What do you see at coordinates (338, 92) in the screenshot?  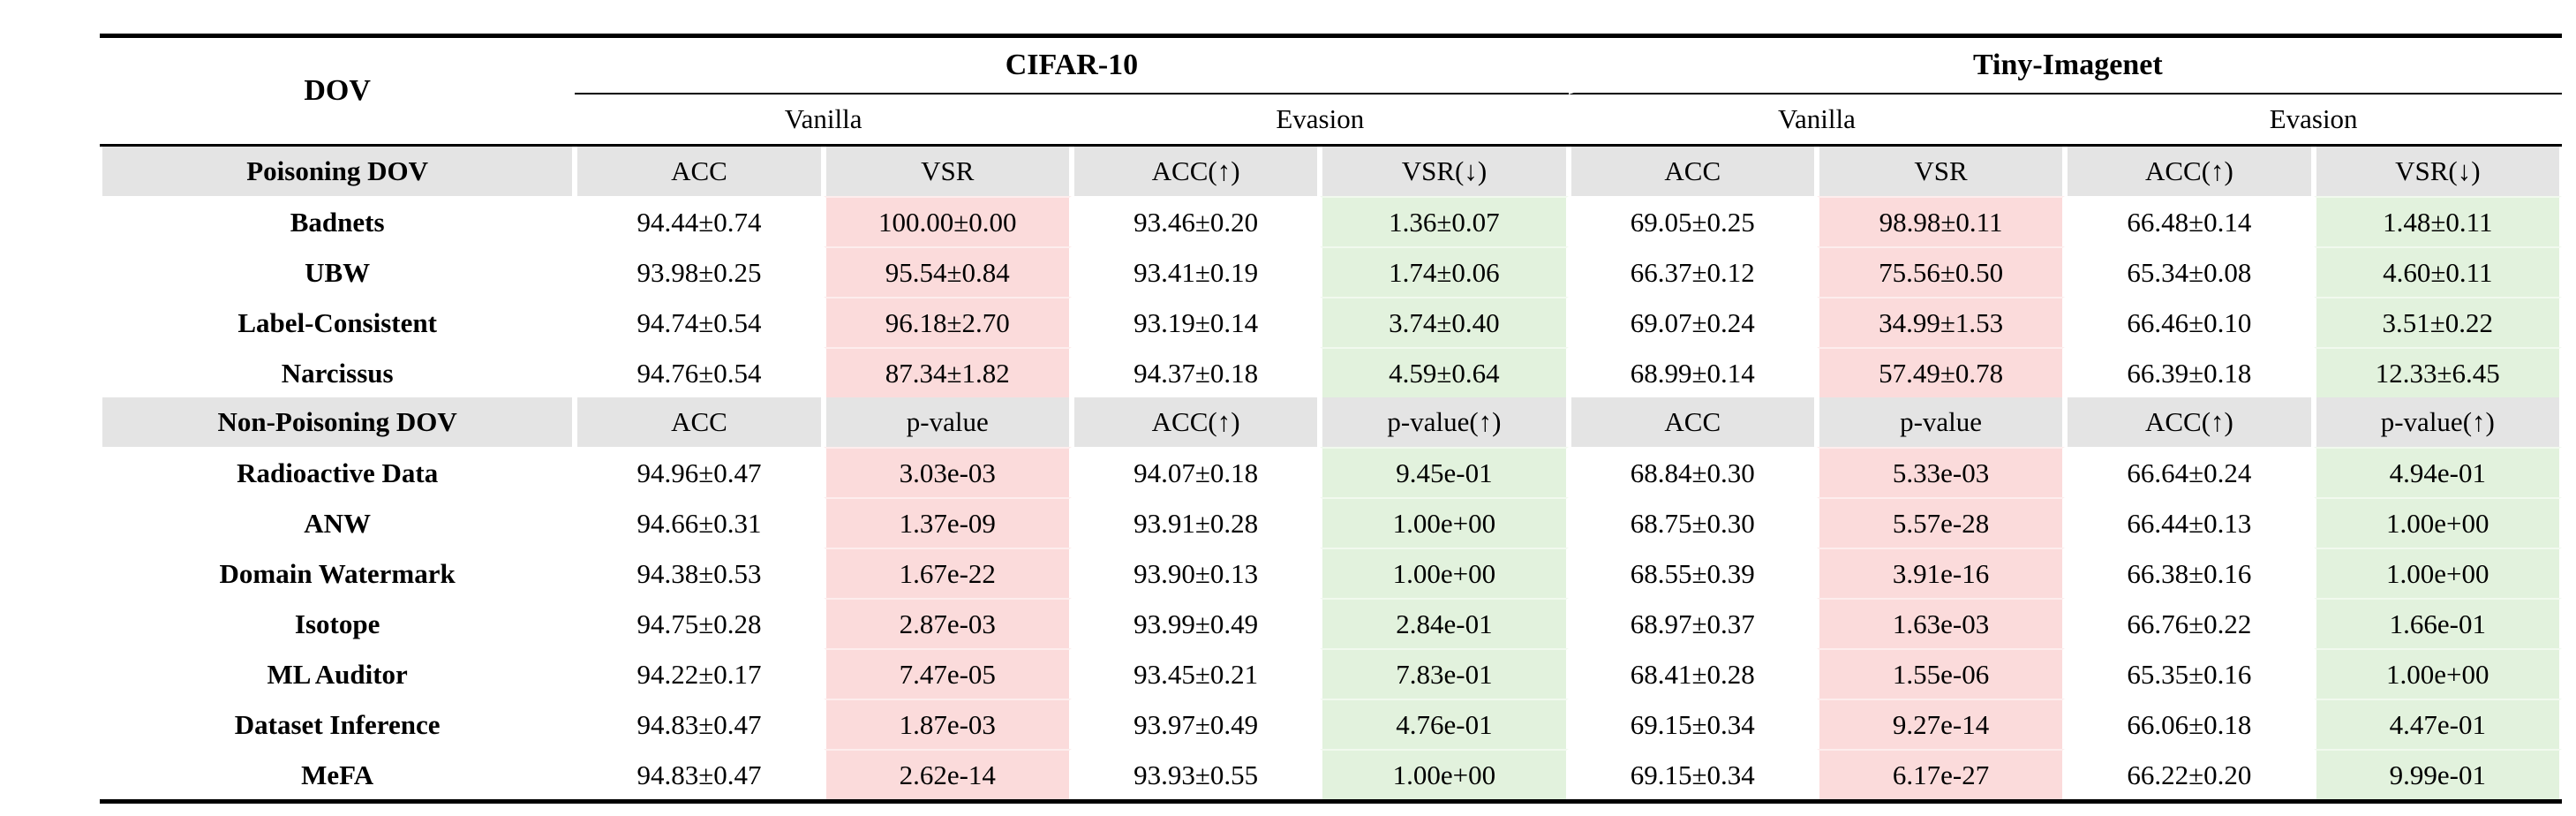 I see `corner-label-dov: DOV` at bounding box center [338, 92].